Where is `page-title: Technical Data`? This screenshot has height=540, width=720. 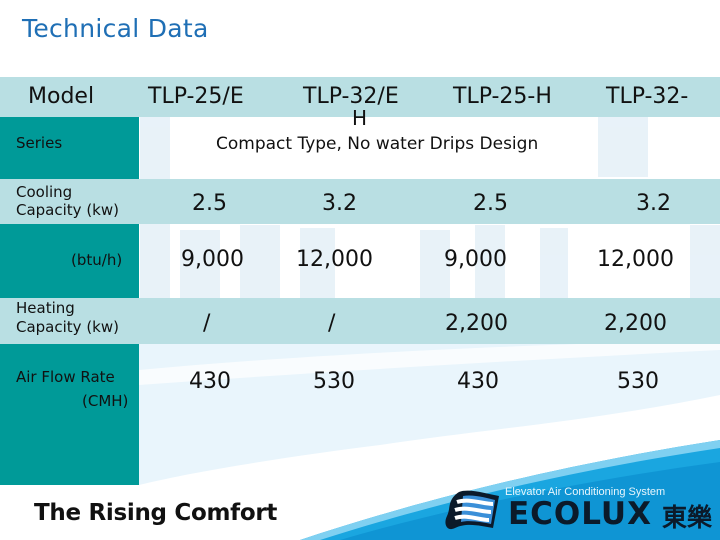 page-title: Technical Data is located at coordinates (115, 28).